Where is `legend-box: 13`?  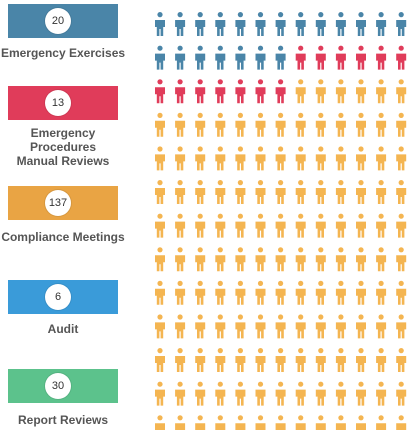
legend-box: 13 is located at coordinates (63, 103).